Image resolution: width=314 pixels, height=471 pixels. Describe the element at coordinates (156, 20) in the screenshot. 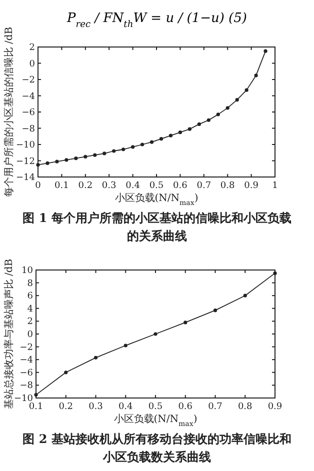

I see `text: P$_{rec}$ / FN$_{th}$W = u / (1−u) (5)` at that location.